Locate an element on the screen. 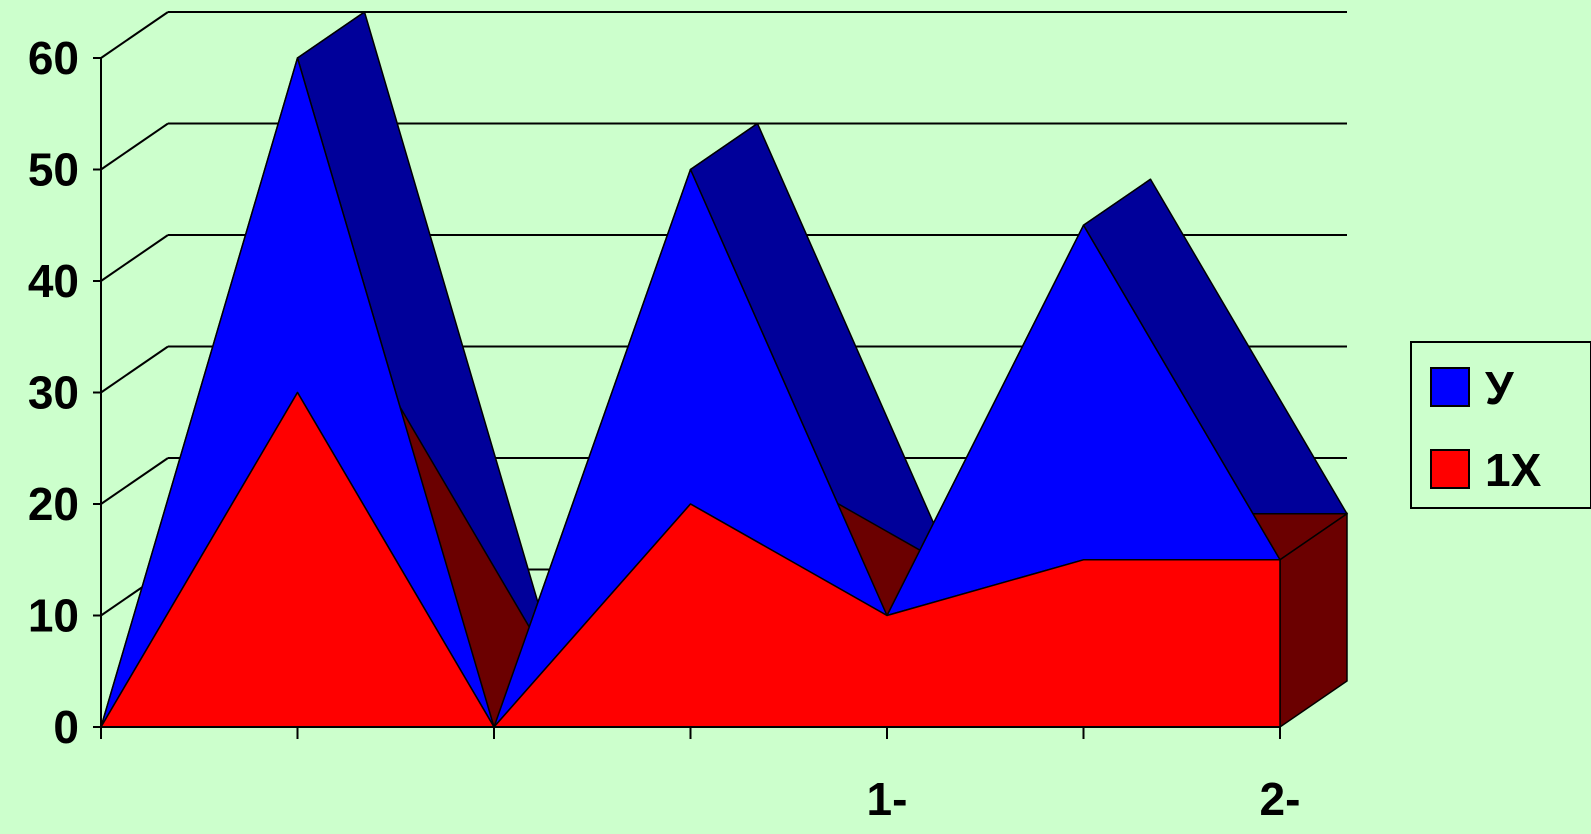 This screenshot has height=834, width=1591. legend-label: 1X is located at coordinates (1513, 470).